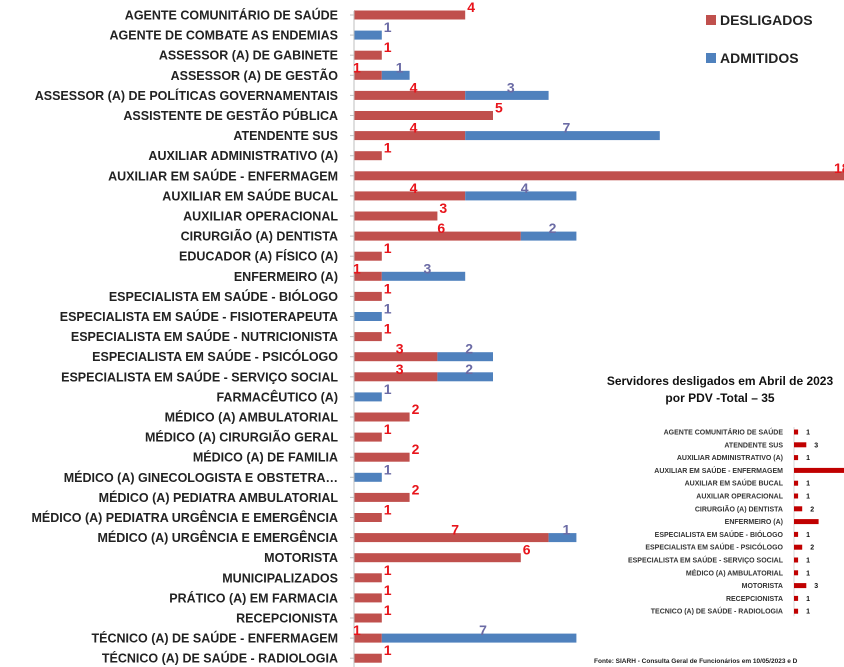  Describe the element at coordinates (525, 188) in the screenshot. I see `data-label-admitidos: 4` at that location.